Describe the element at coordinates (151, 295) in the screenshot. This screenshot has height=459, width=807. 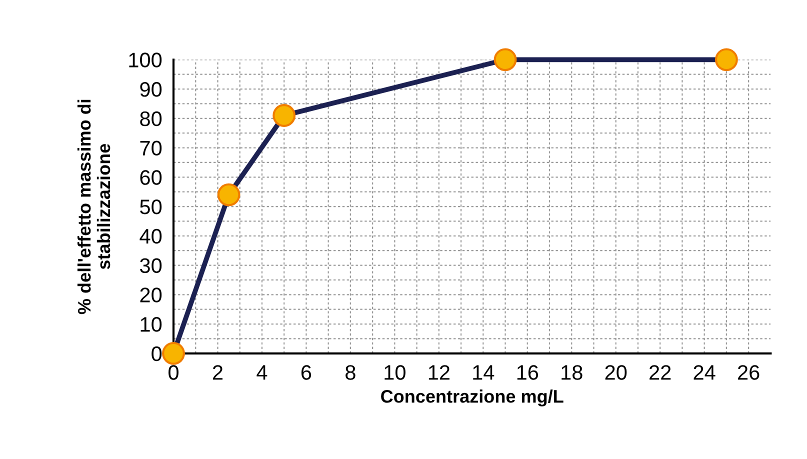
I see `y-tick-label: 20` at that location.